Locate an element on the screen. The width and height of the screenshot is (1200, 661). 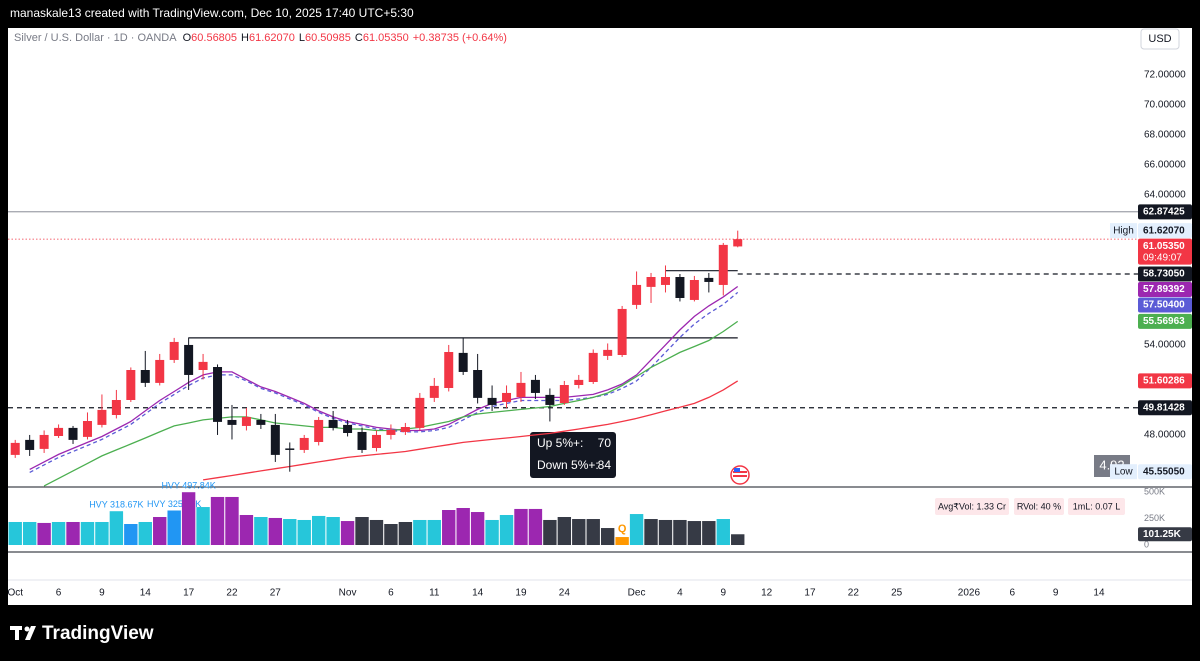
y-tick-label: 54.00000 is located at coordinates (1165, 345).